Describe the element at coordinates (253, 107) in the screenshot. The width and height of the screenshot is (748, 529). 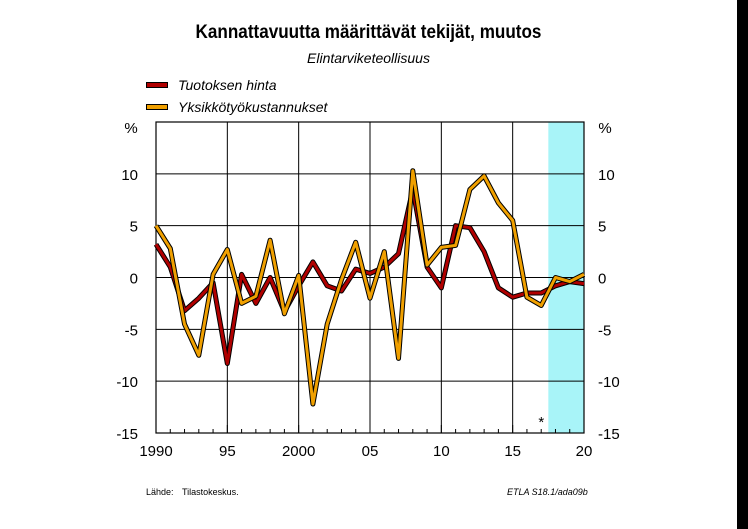
I see `legend-label-yksikkotyokustannukset: Yksikkötyökustannukset` at that location.